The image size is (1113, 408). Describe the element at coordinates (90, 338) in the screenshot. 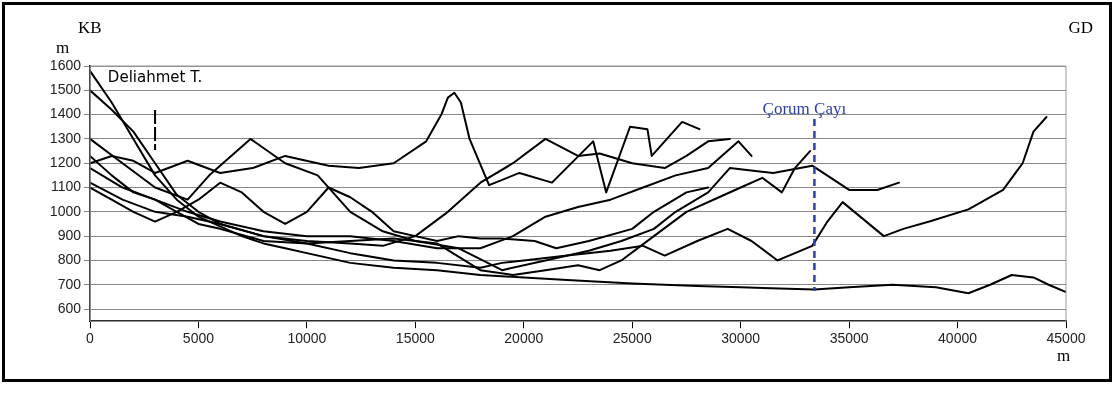

I see `x-tick-label: 0` at that location.